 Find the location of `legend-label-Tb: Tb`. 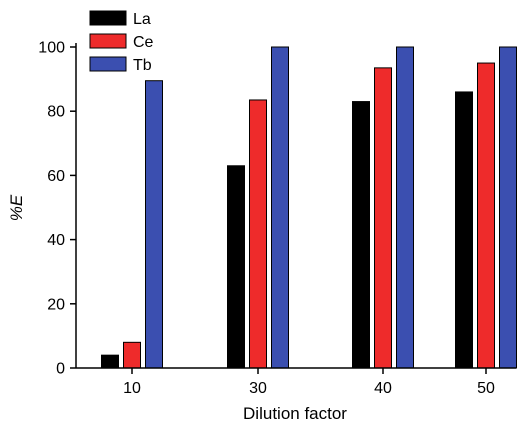

legend-label-Tb: Tb is located at coordinates (142, 65).